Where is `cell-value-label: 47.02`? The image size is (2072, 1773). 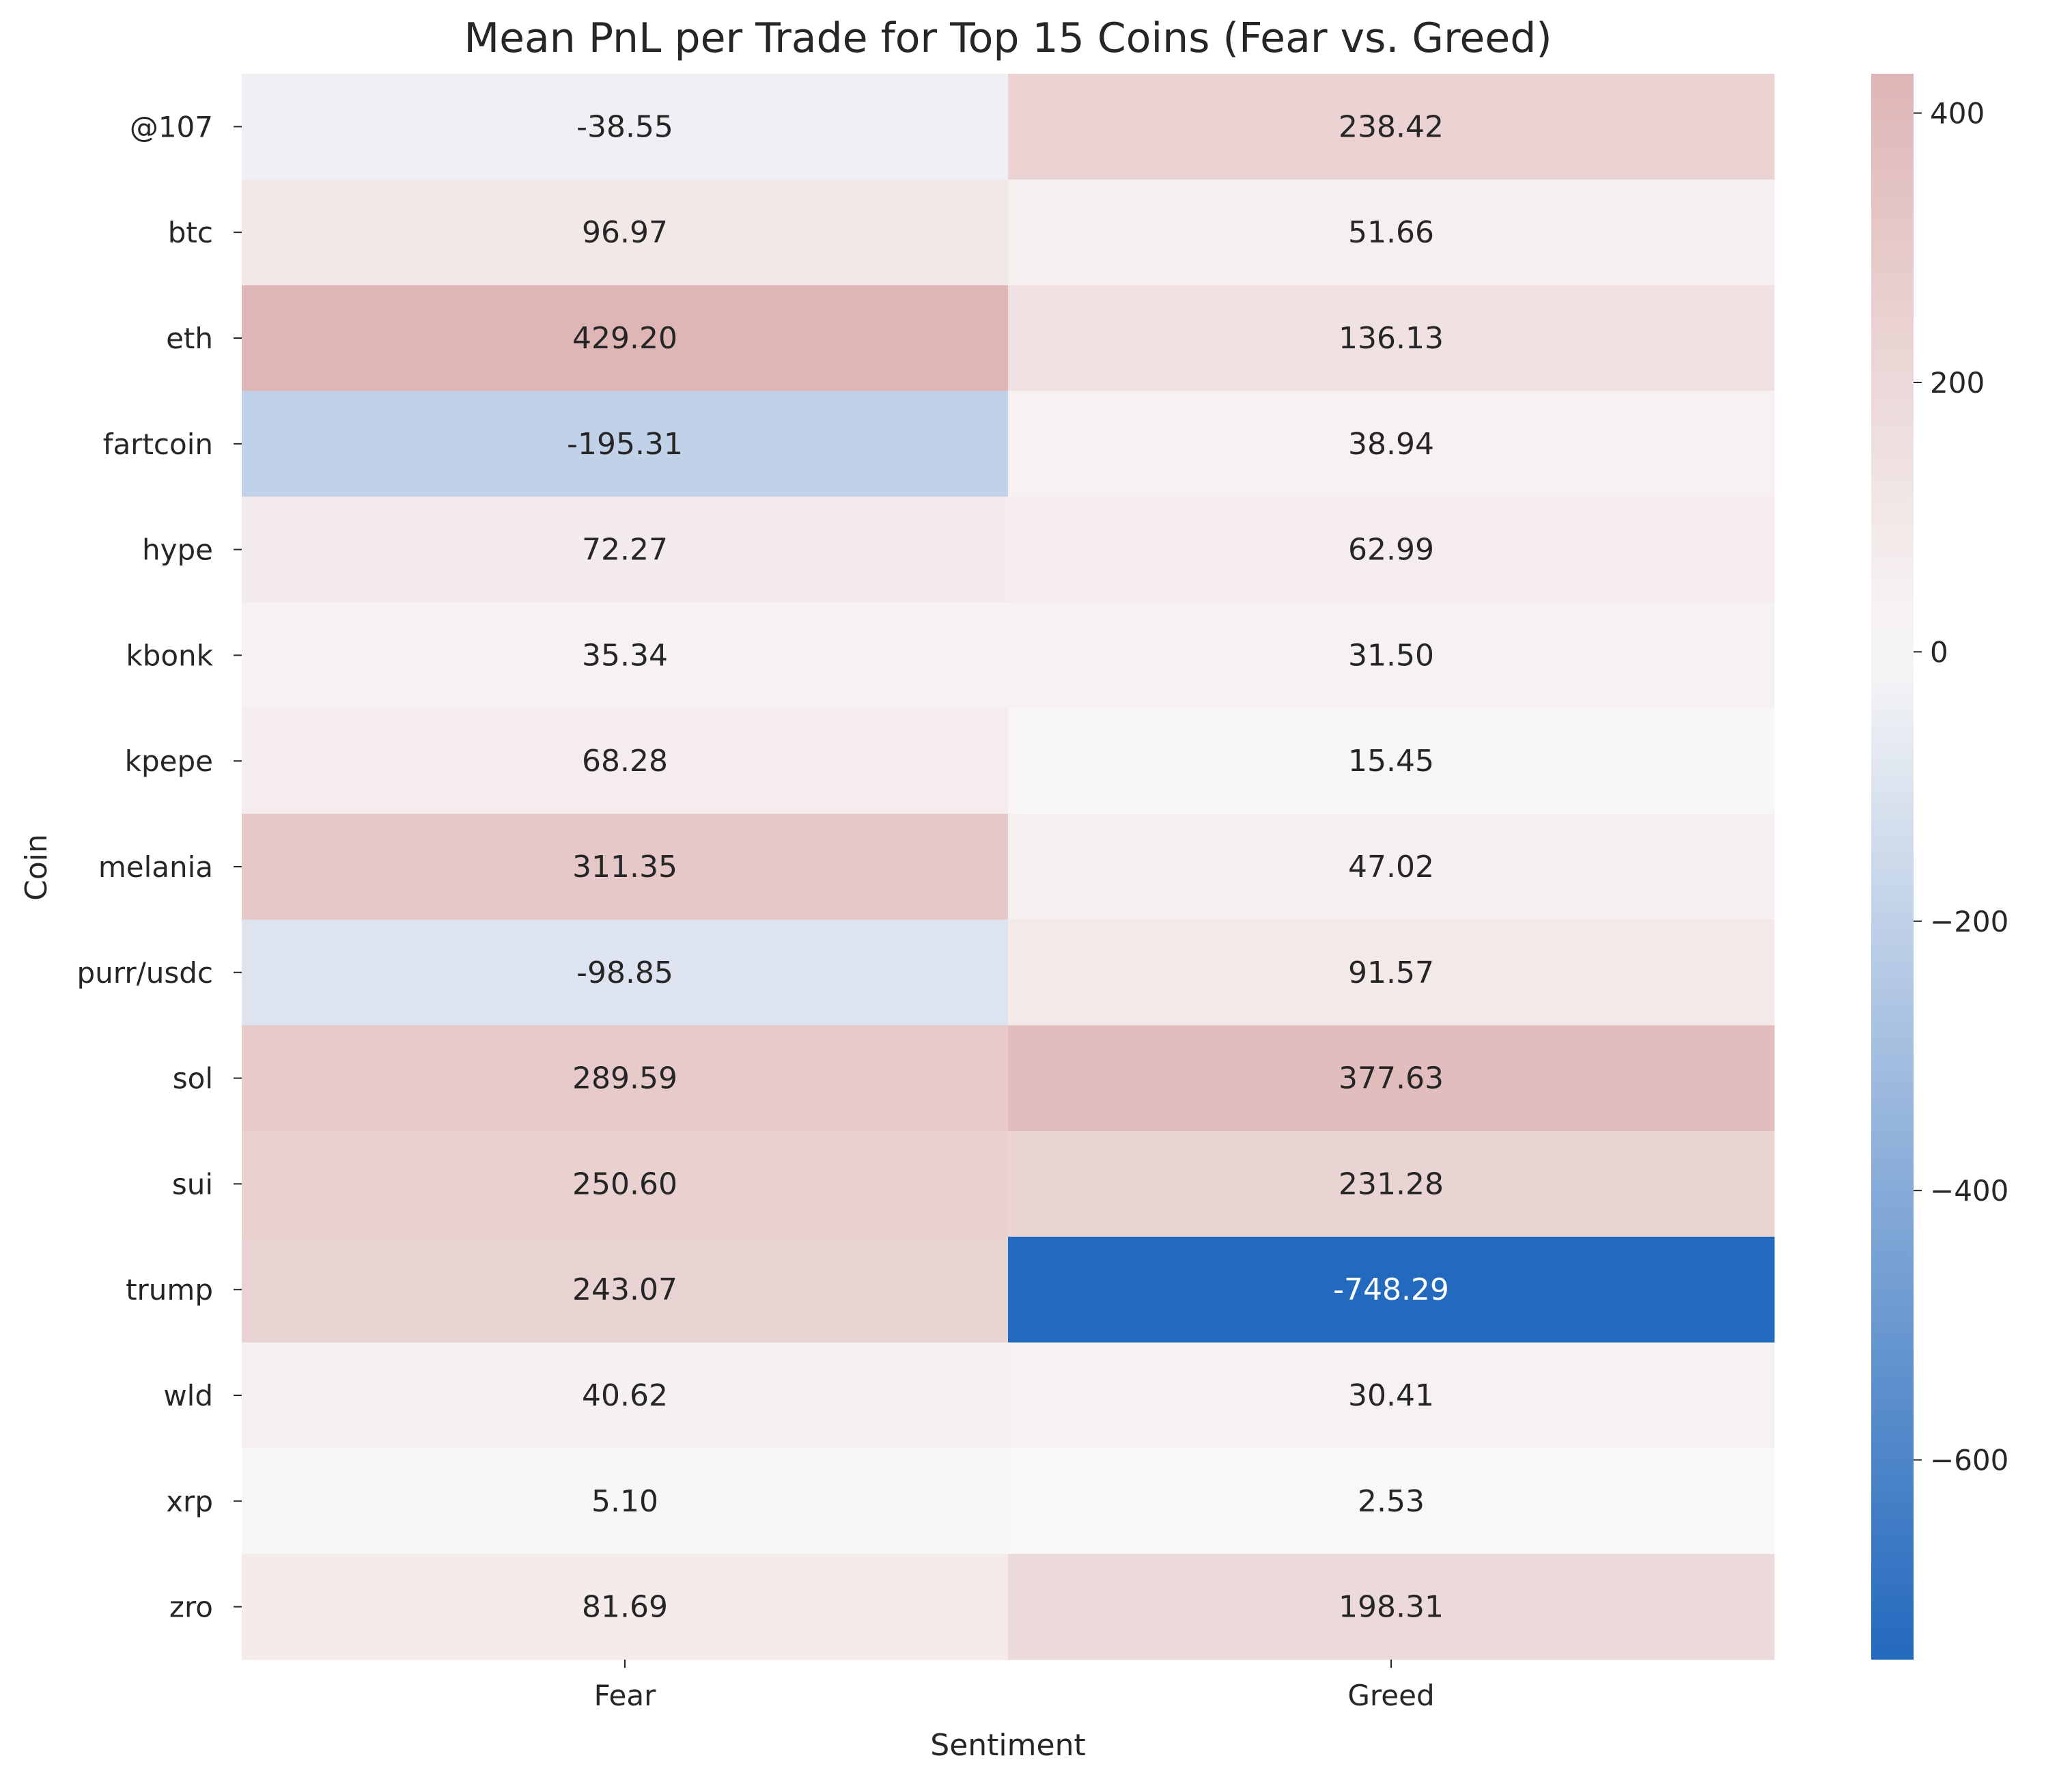 cell-value-label: 47.02 is located at coordinates (1391, 867).